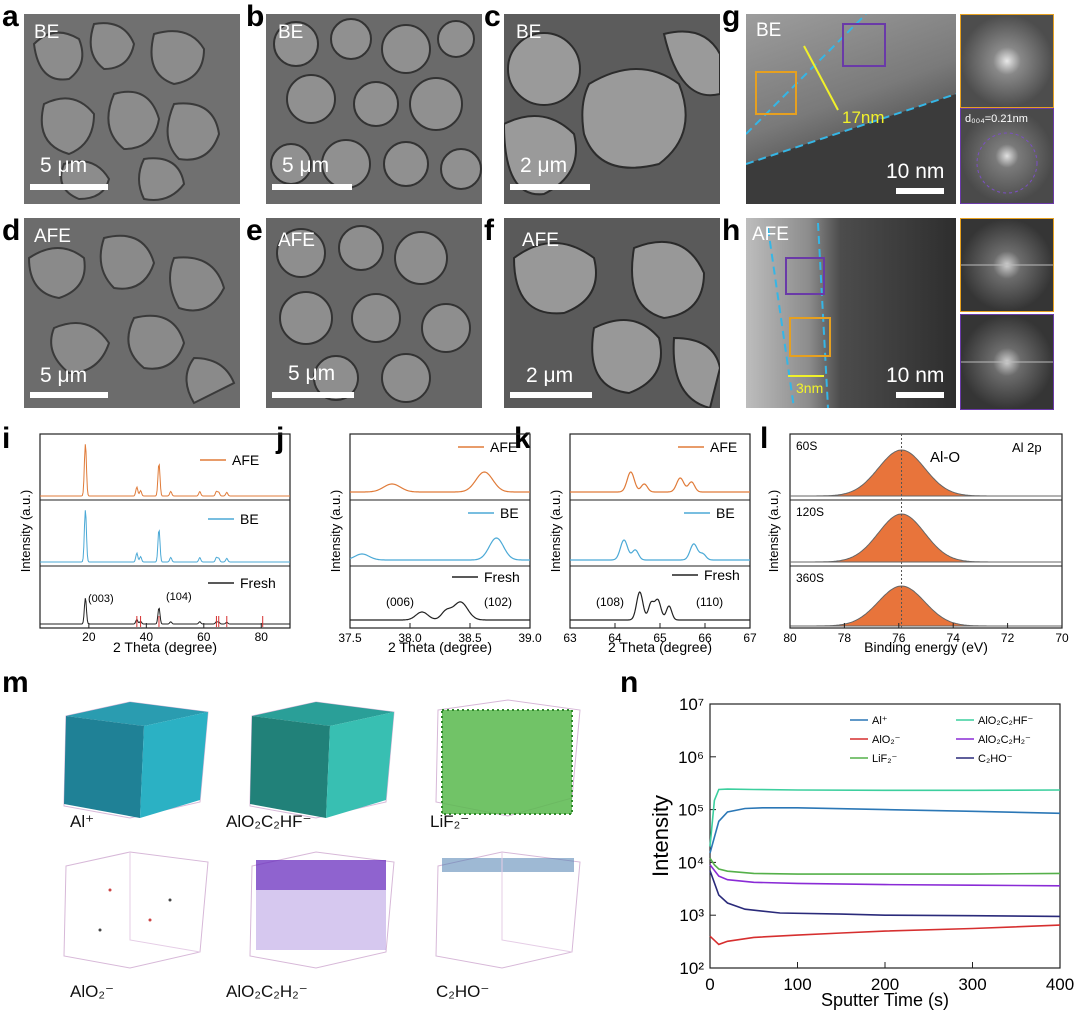 This screenshot has height=1014, width=1080. Describe the element at coordinates (731, 230) in the screenshot. I see `panel-label-h: h` at that location.